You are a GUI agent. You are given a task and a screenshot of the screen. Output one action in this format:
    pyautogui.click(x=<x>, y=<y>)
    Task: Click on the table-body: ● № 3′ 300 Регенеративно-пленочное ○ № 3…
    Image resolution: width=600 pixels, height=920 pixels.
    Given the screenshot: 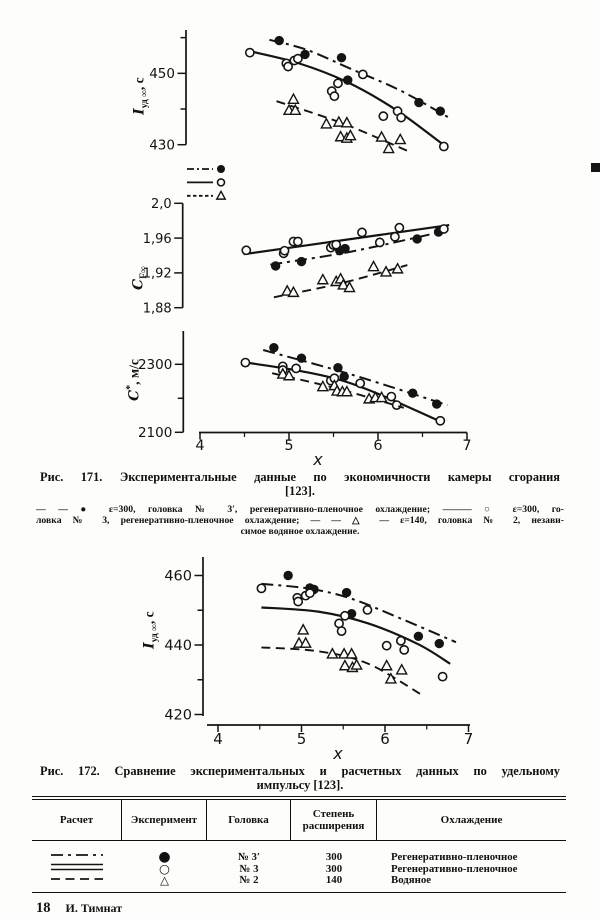 What is the action you would take?
    pyautogui.click(x=299, y=866)
    